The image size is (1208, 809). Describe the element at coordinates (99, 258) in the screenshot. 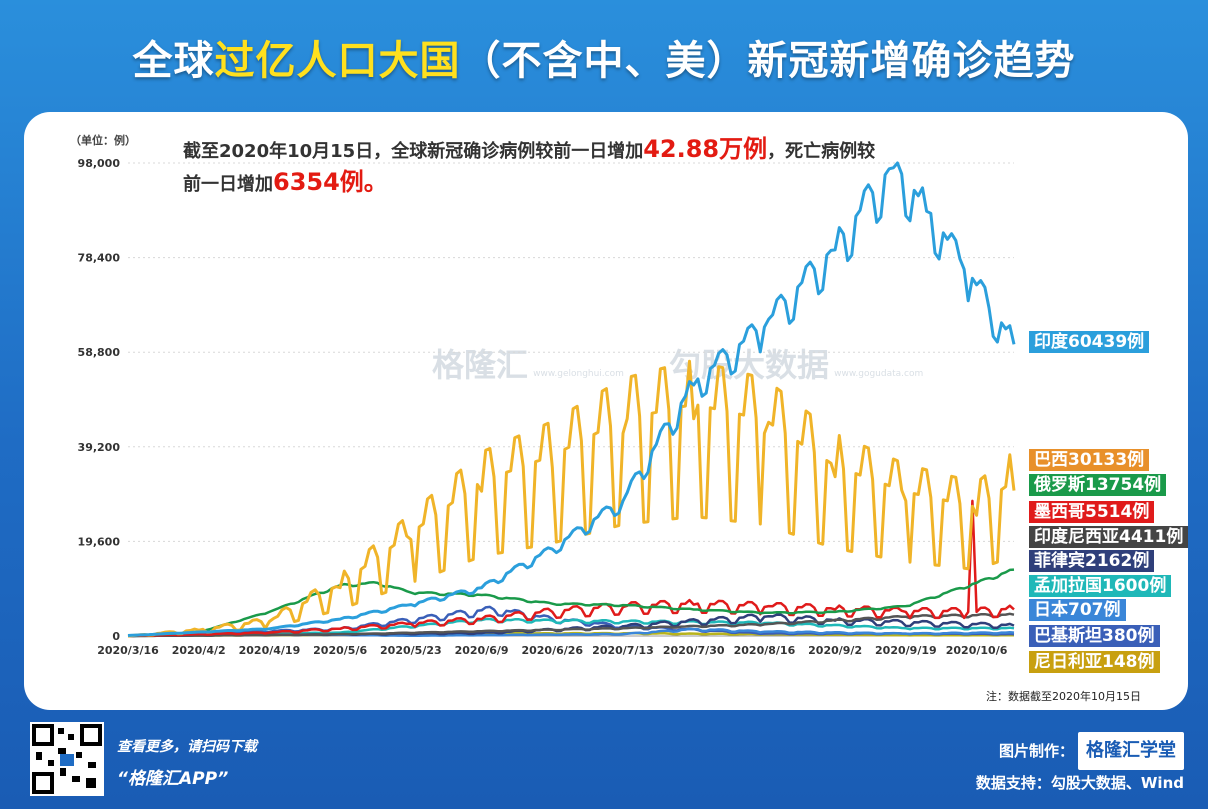

I see `y-tick-label: 78,400` at that location.